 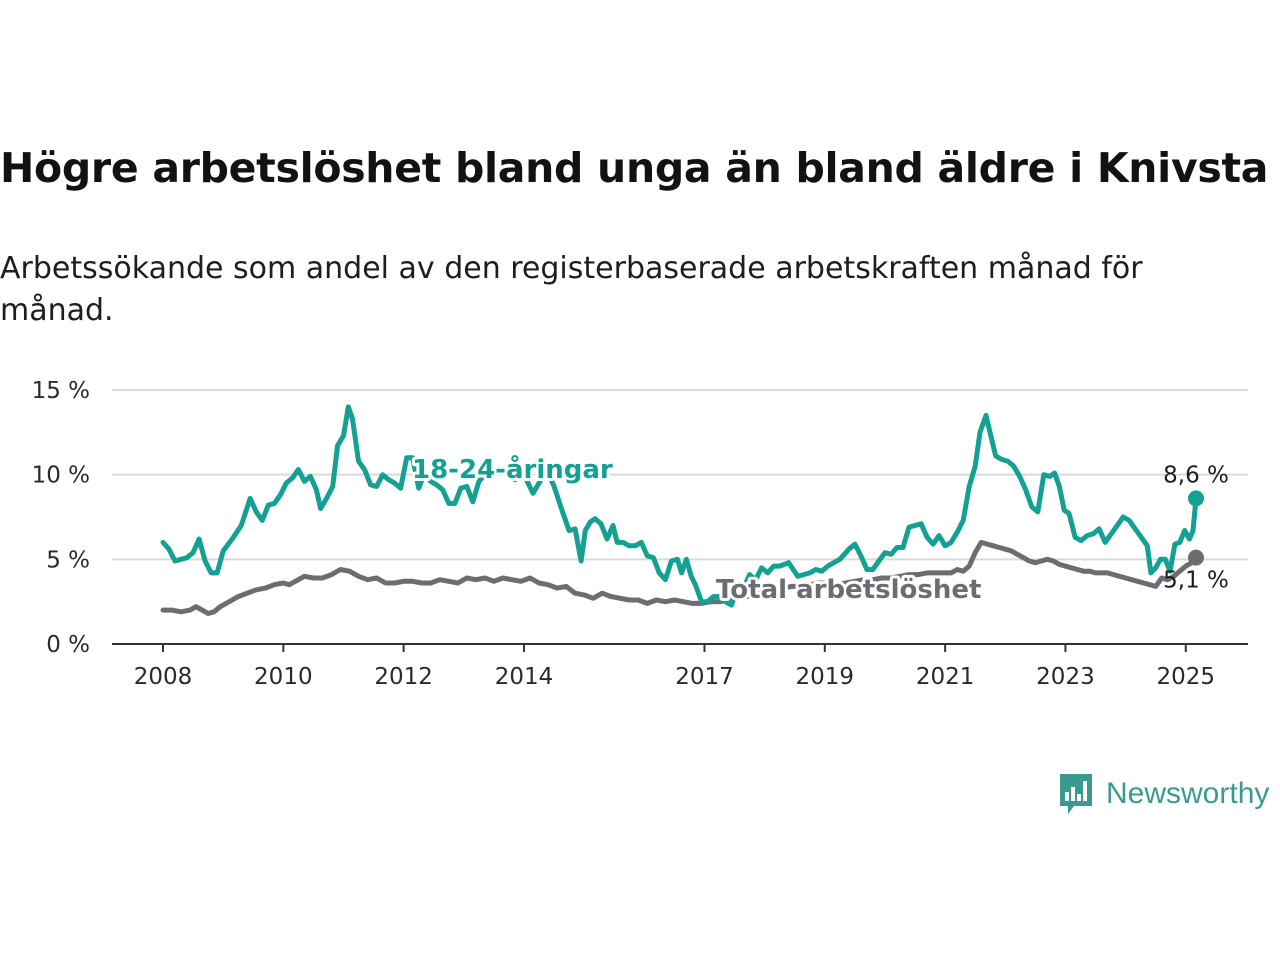 I want to click on brand-name: Newsworthy, so click(x=1188, y=793).